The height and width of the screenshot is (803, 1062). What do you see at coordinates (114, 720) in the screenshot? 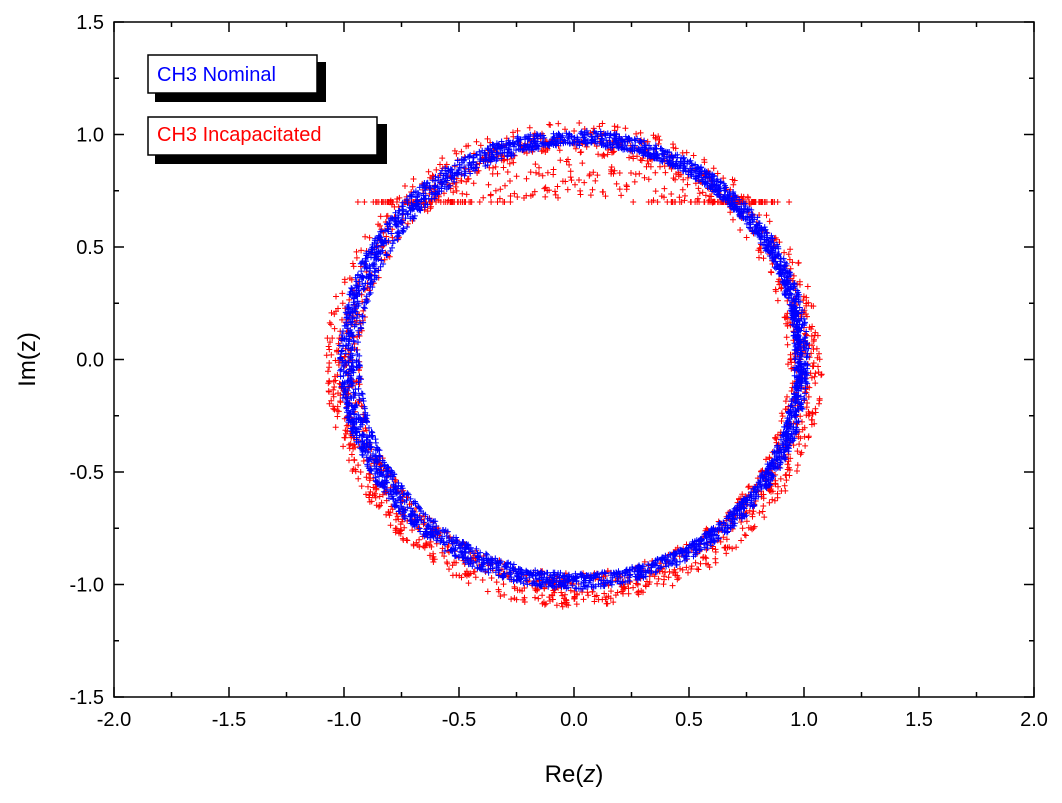
I see `x-tick-label: -2.0` at bounding box center [114, 720].